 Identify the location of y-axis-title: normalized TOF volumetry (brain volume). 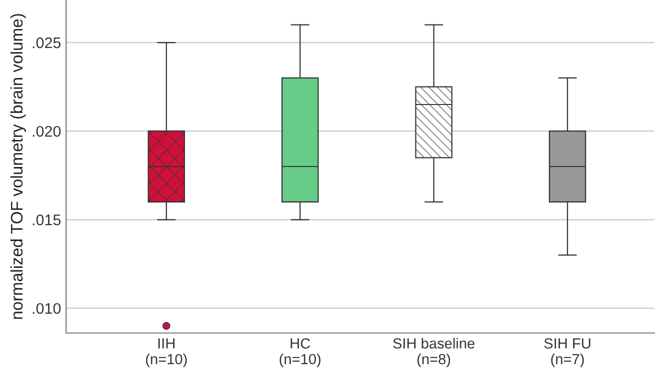
(18, 166).